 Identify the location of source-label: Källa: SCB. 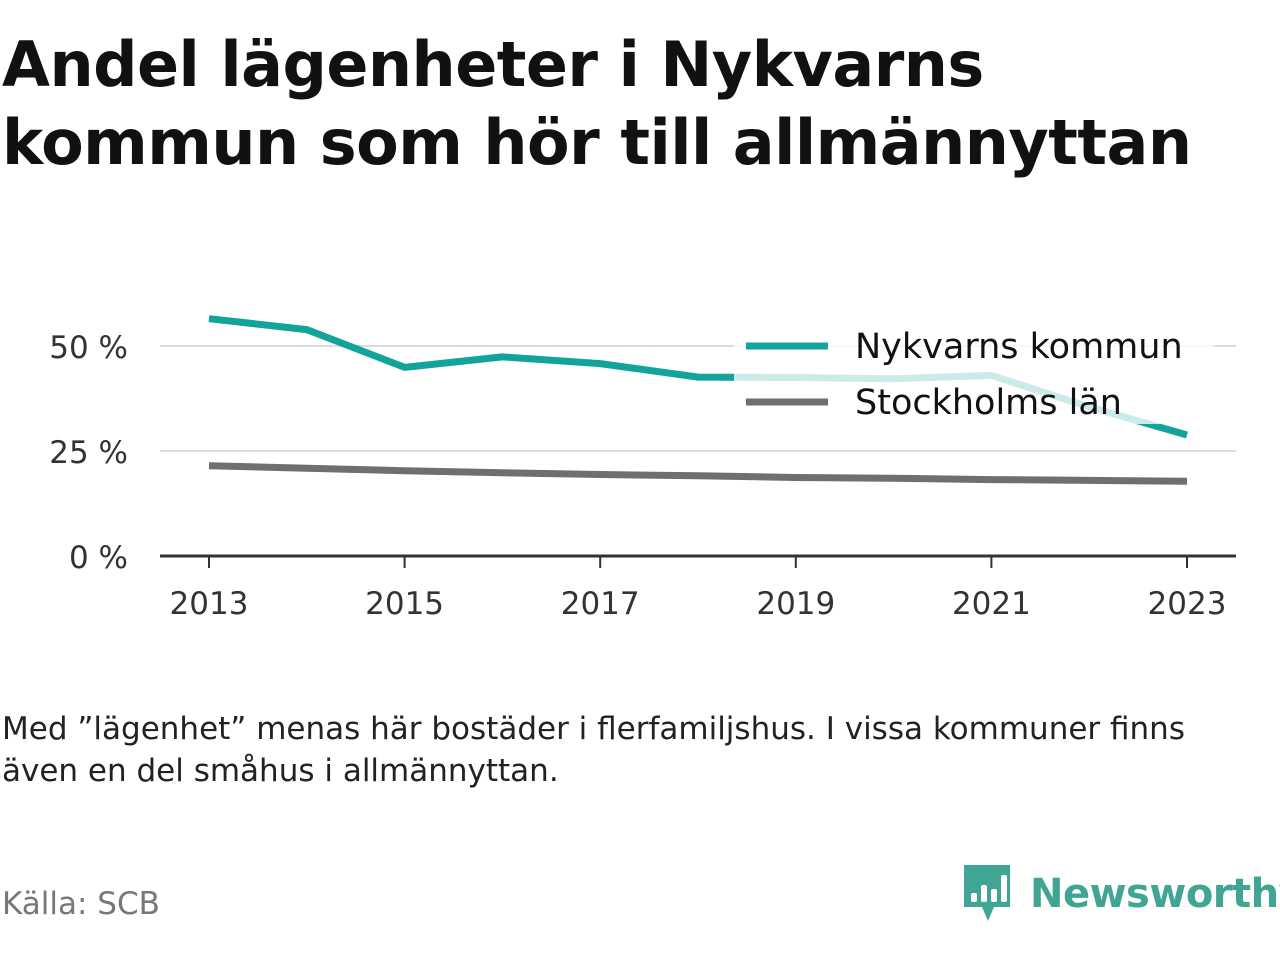
(81, 904).